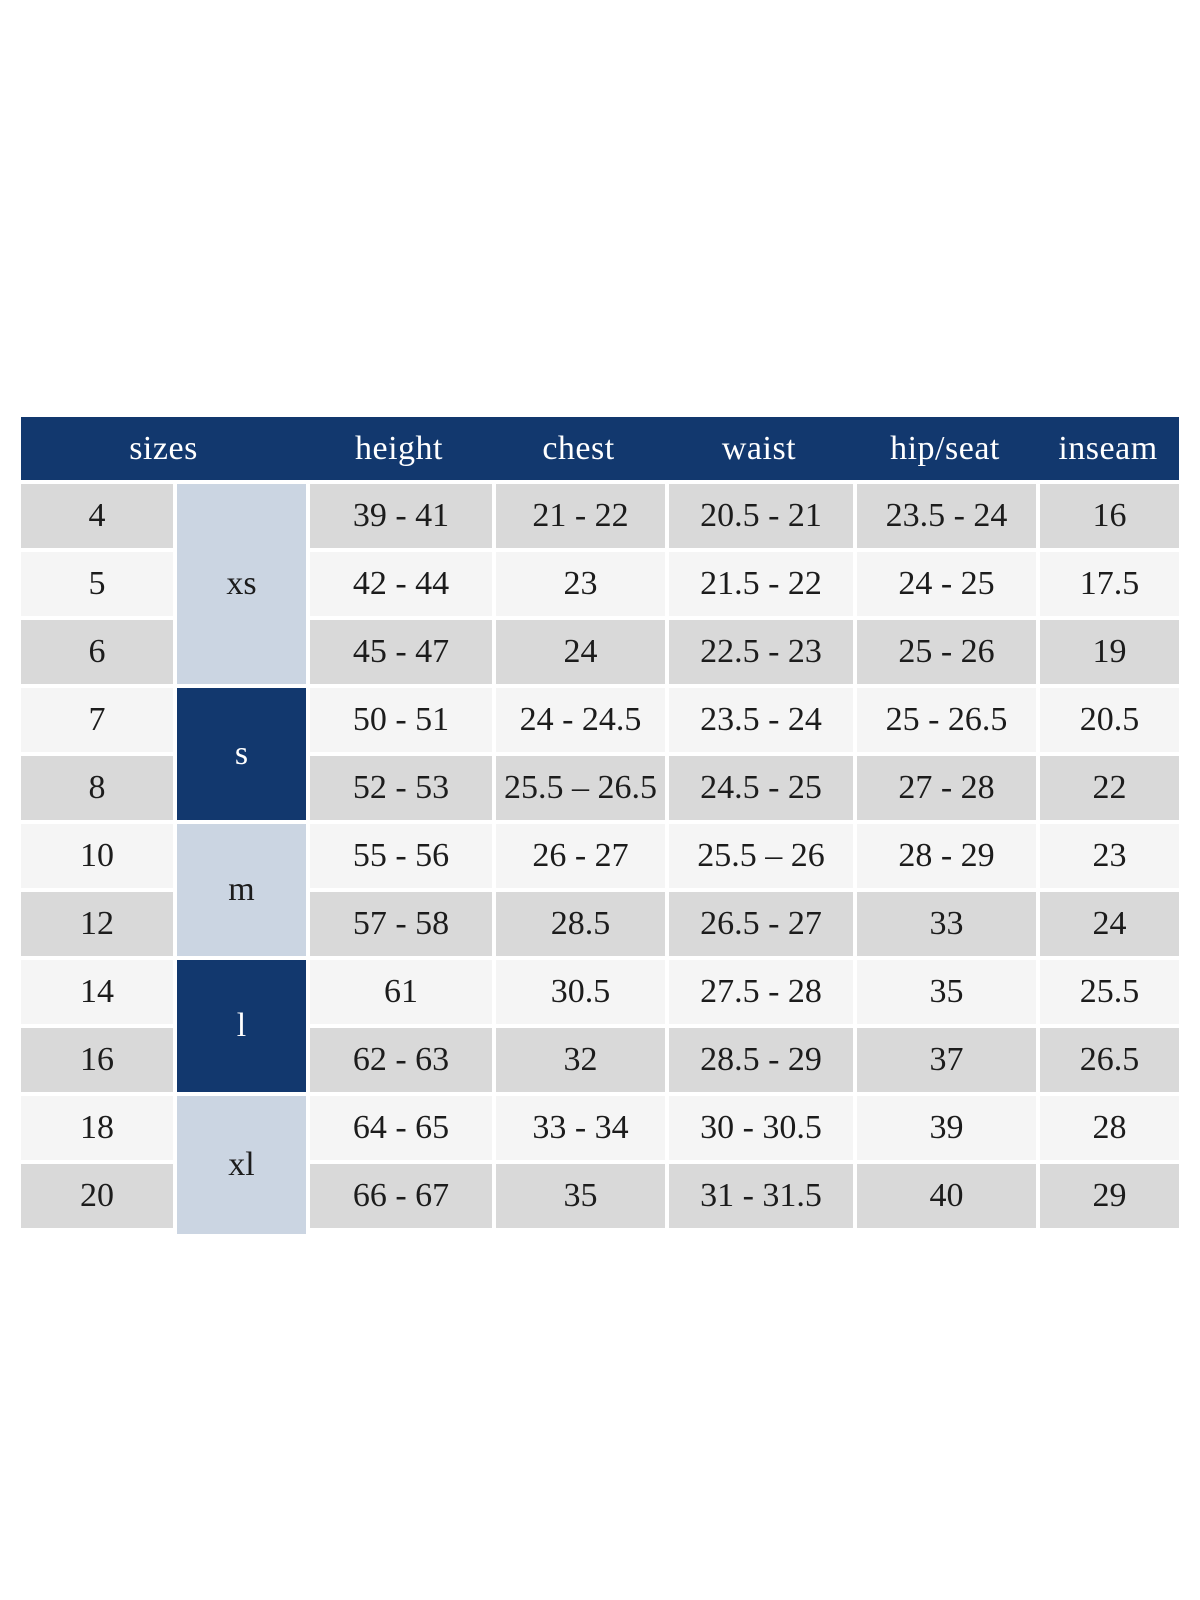 The width and height of the screenshot is (1200, 1600). Describe the element at coordinates (761, 788) in the screenshot. I see `waist-cell: 24.5 - 25` at that location.